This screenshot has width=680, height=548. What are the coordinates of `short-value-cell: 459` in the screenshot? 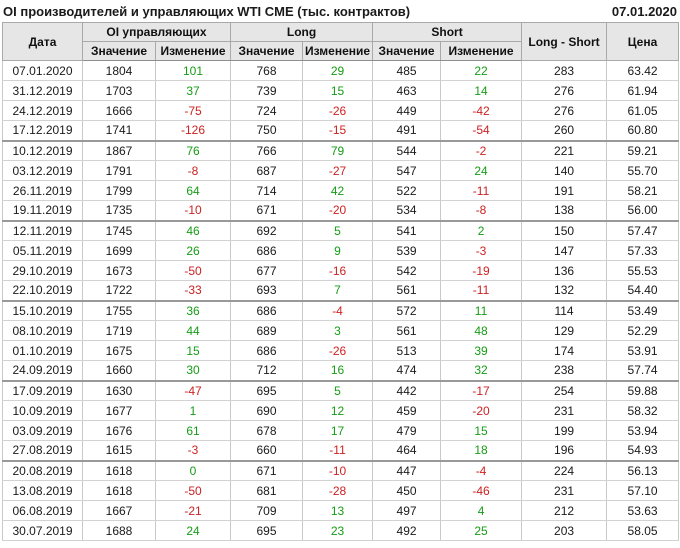 It's located at (407, 410).